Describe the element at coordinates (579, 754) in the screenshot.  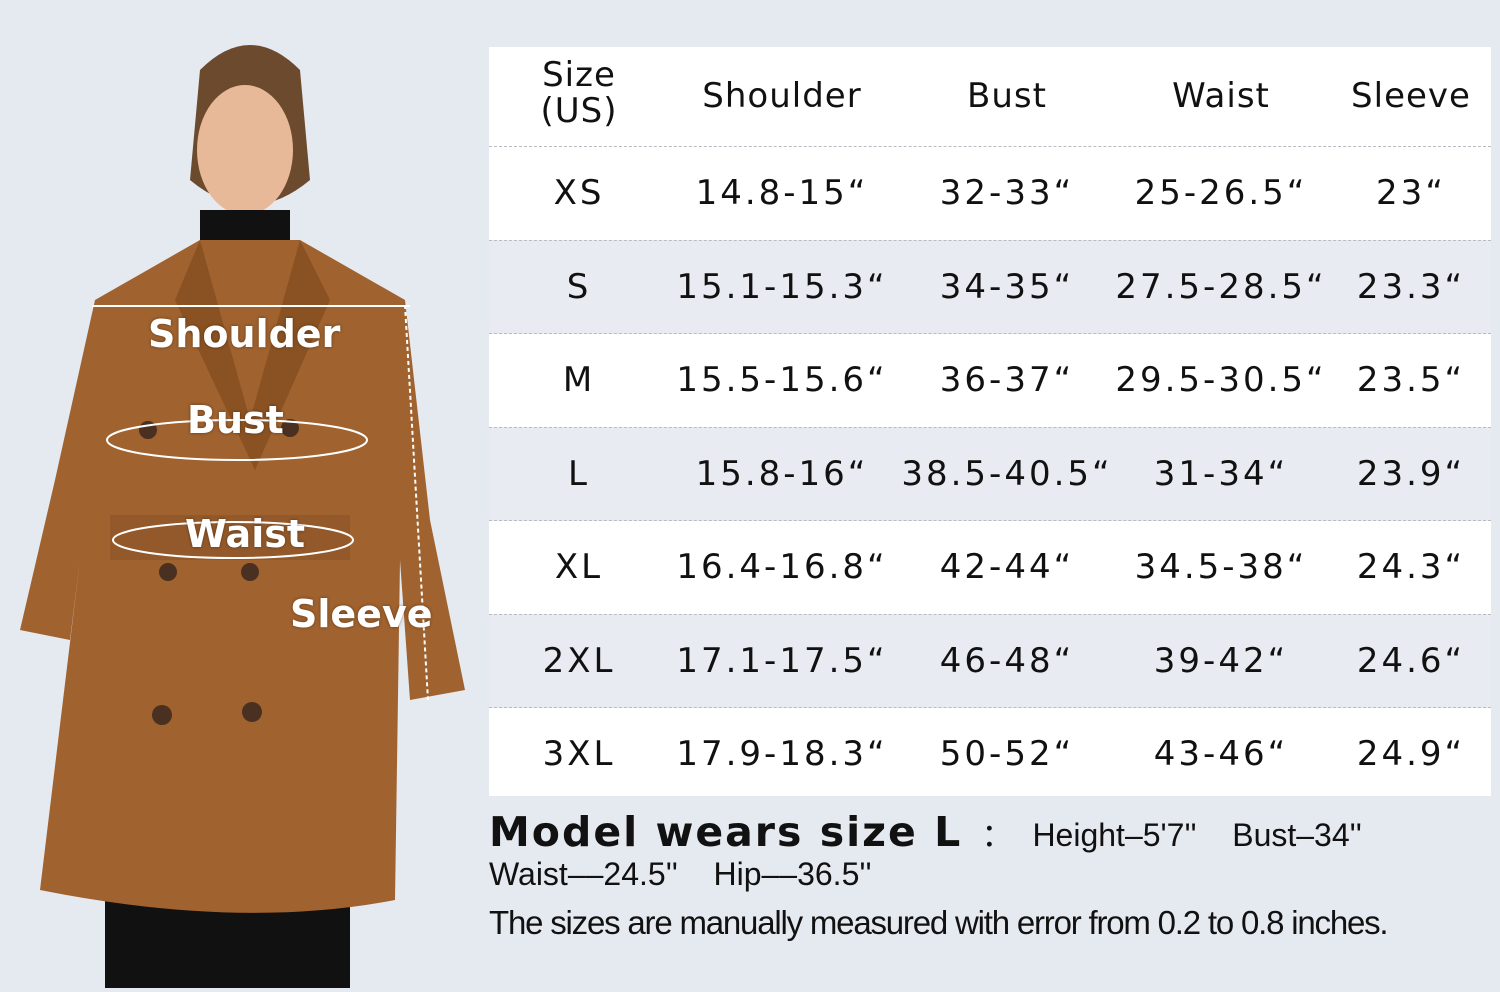
I see `cell-size: 3XL` at that location.